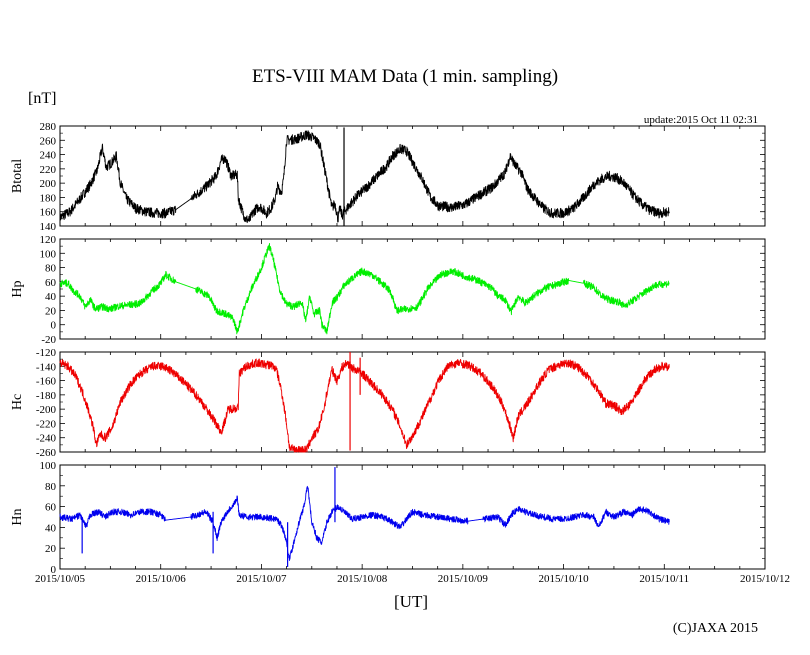 This screenshot has width=810, height=655. Describe the element at coordinates (364, 523) in the screenshot. I see `data-series-hn` at that location.